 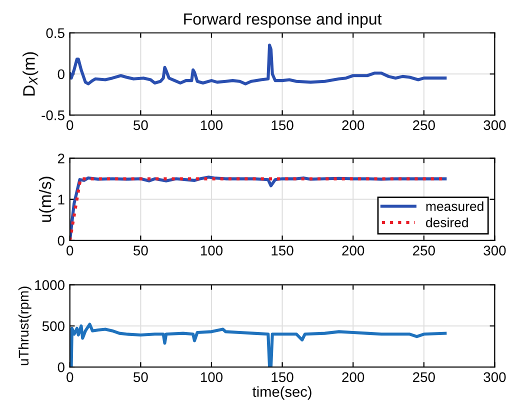 What do you see at coordinates (55, 33) in the screenshot?
I see `y-tick-label: 0.5` at bounding box center [55, 33].